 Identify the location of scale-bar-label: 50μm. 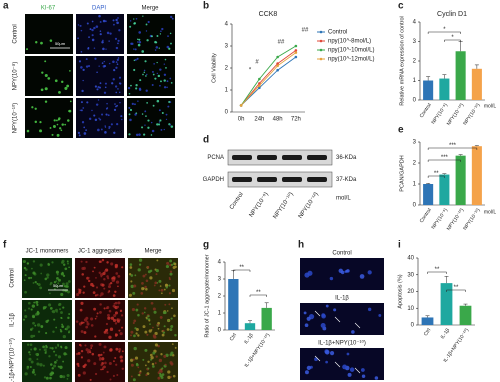
(58, 285).